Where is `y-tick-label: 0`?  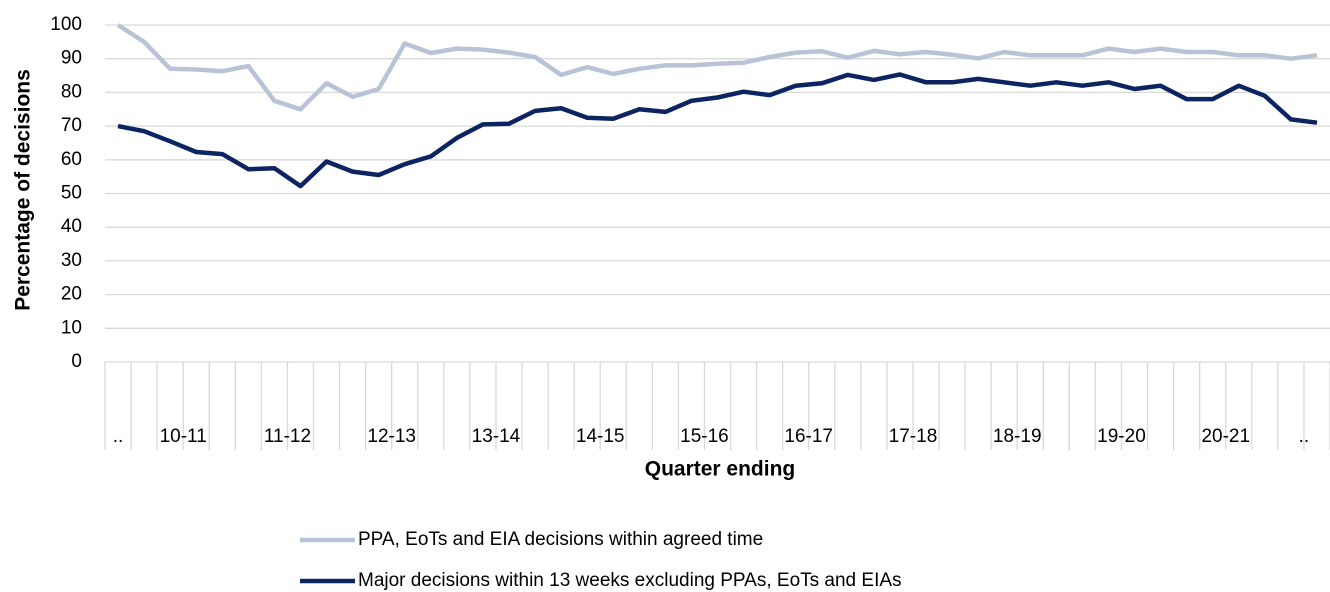
y-tick-label: 0 is located at coordinates (76, 361).